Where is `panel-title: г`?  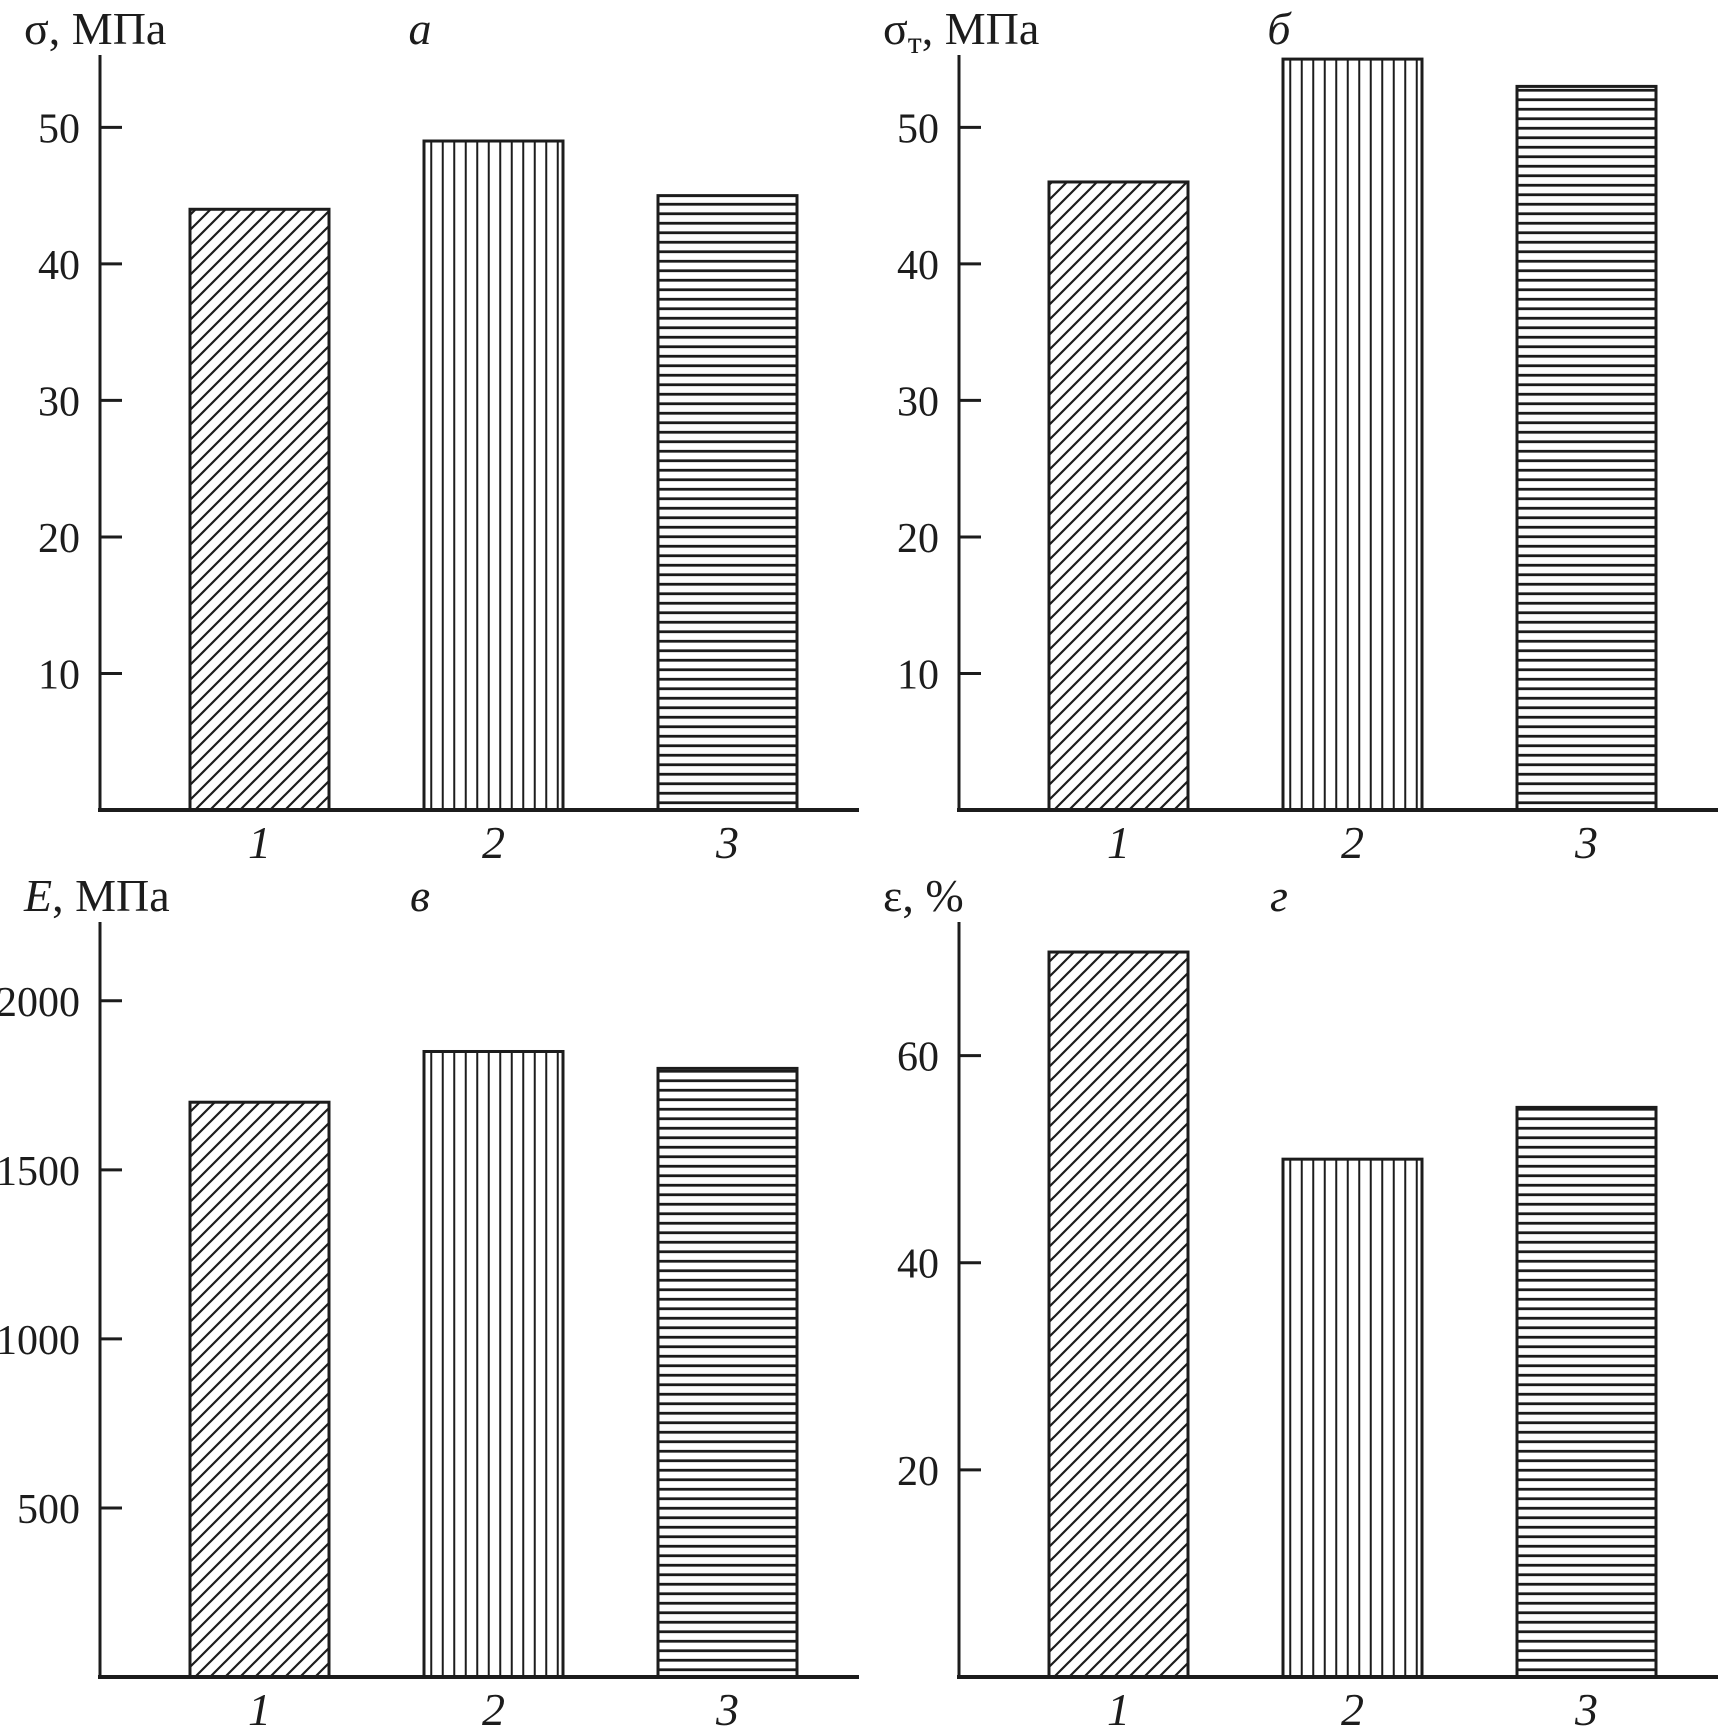 panel-title: г is located at coordinates (1279, 895).